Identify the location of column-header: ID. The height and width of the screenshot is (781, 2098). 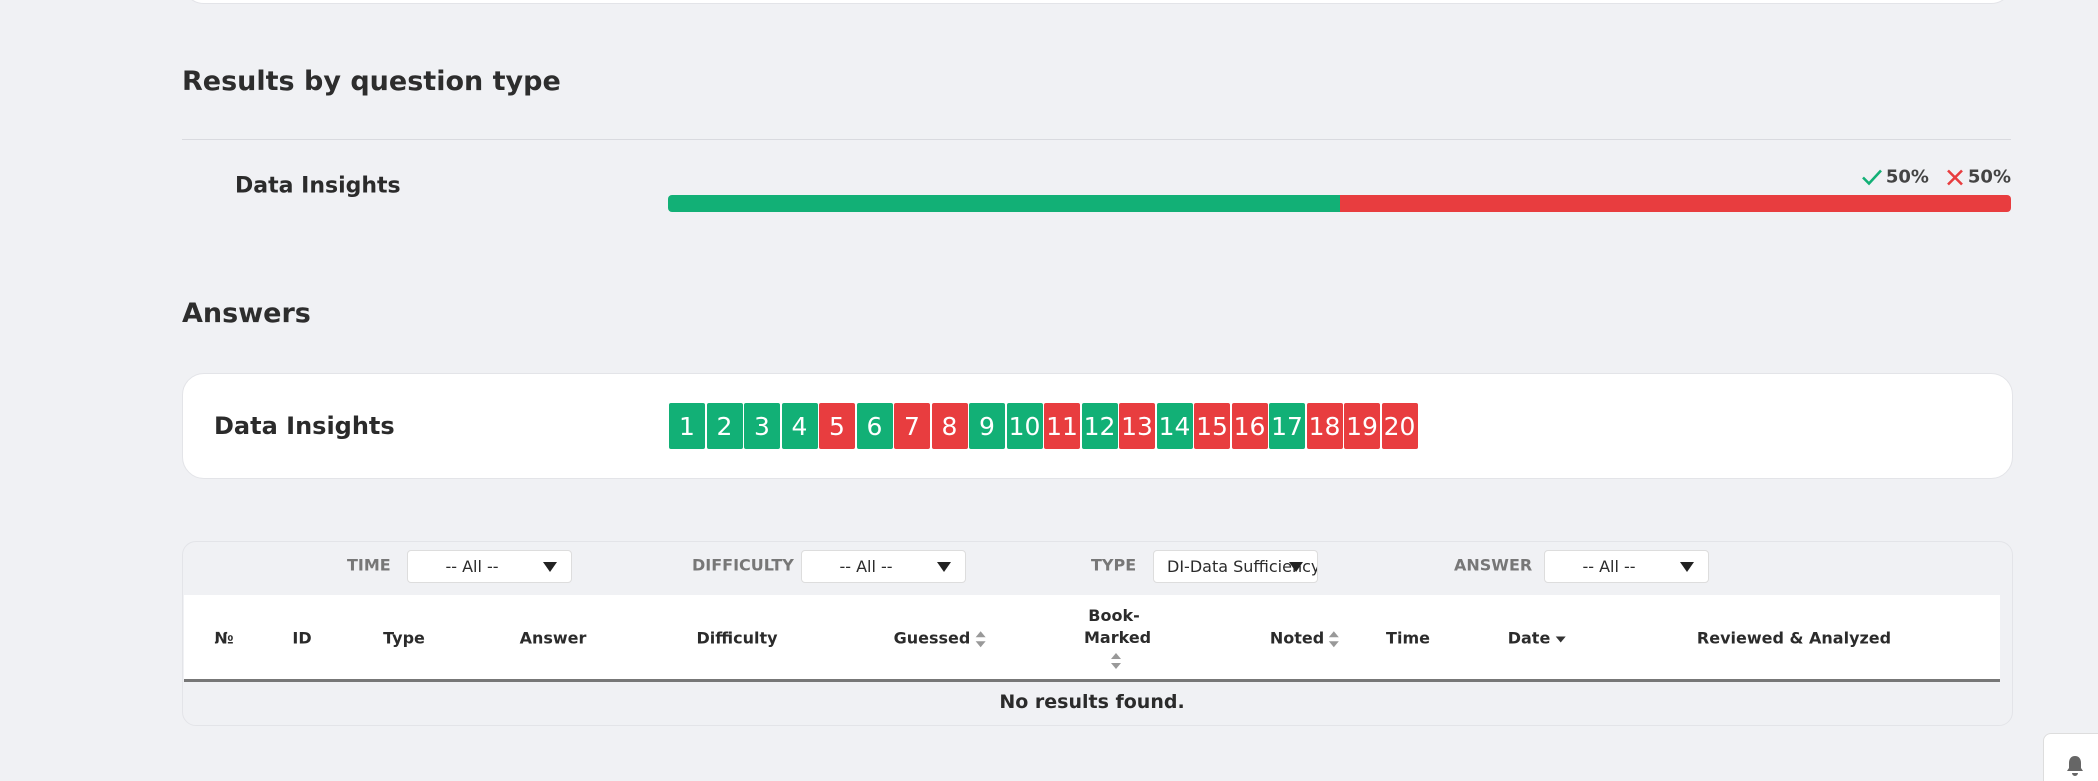
(301, 638).